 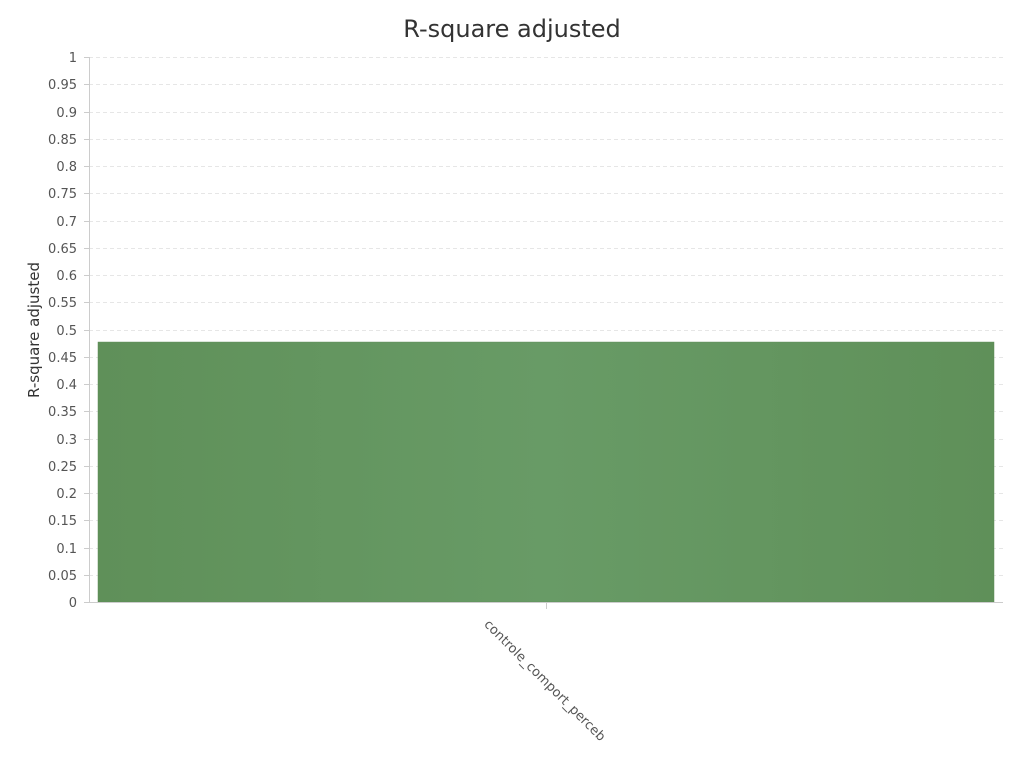 What do you see at coordinates (62, 249) in the screenshot?
I see `y-tick-label: 0.65` at bounding box center [62, 249].